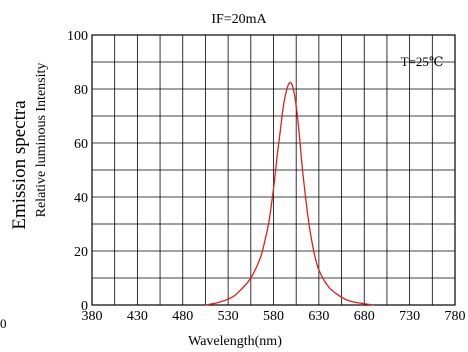  Describe the element at coordinates (77, 171) in the screenshot. I see `y-tick-labels: 0 20 40 60 80 100` at that location.